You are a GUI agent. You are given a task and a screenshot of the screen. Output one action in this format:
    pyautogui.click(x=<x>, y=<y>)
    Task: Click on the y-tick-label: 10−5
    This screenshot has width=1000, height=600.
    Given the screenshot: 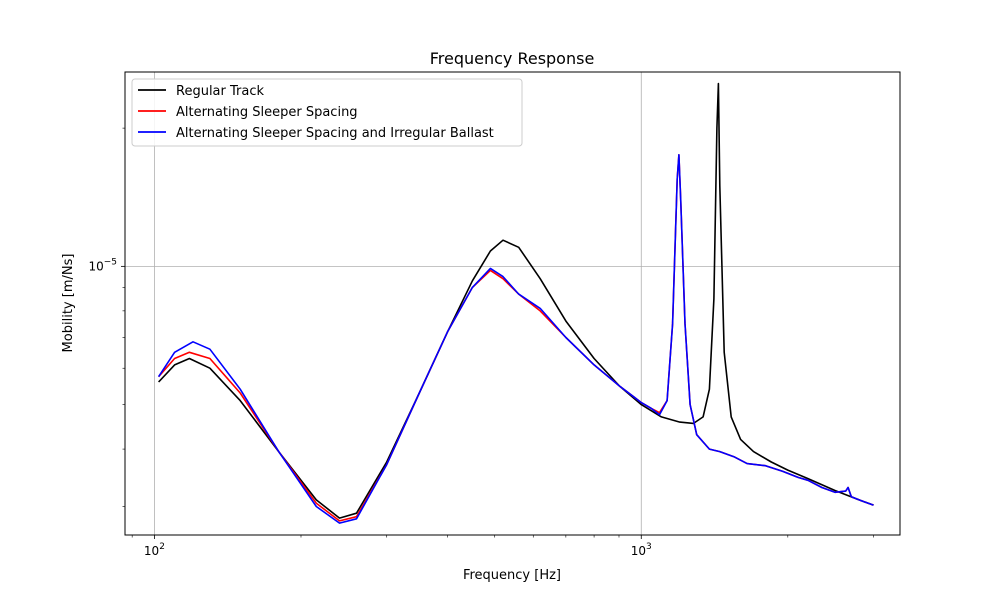 What is the action you would take?
    pyautogui.click(x=102, y=265)
    